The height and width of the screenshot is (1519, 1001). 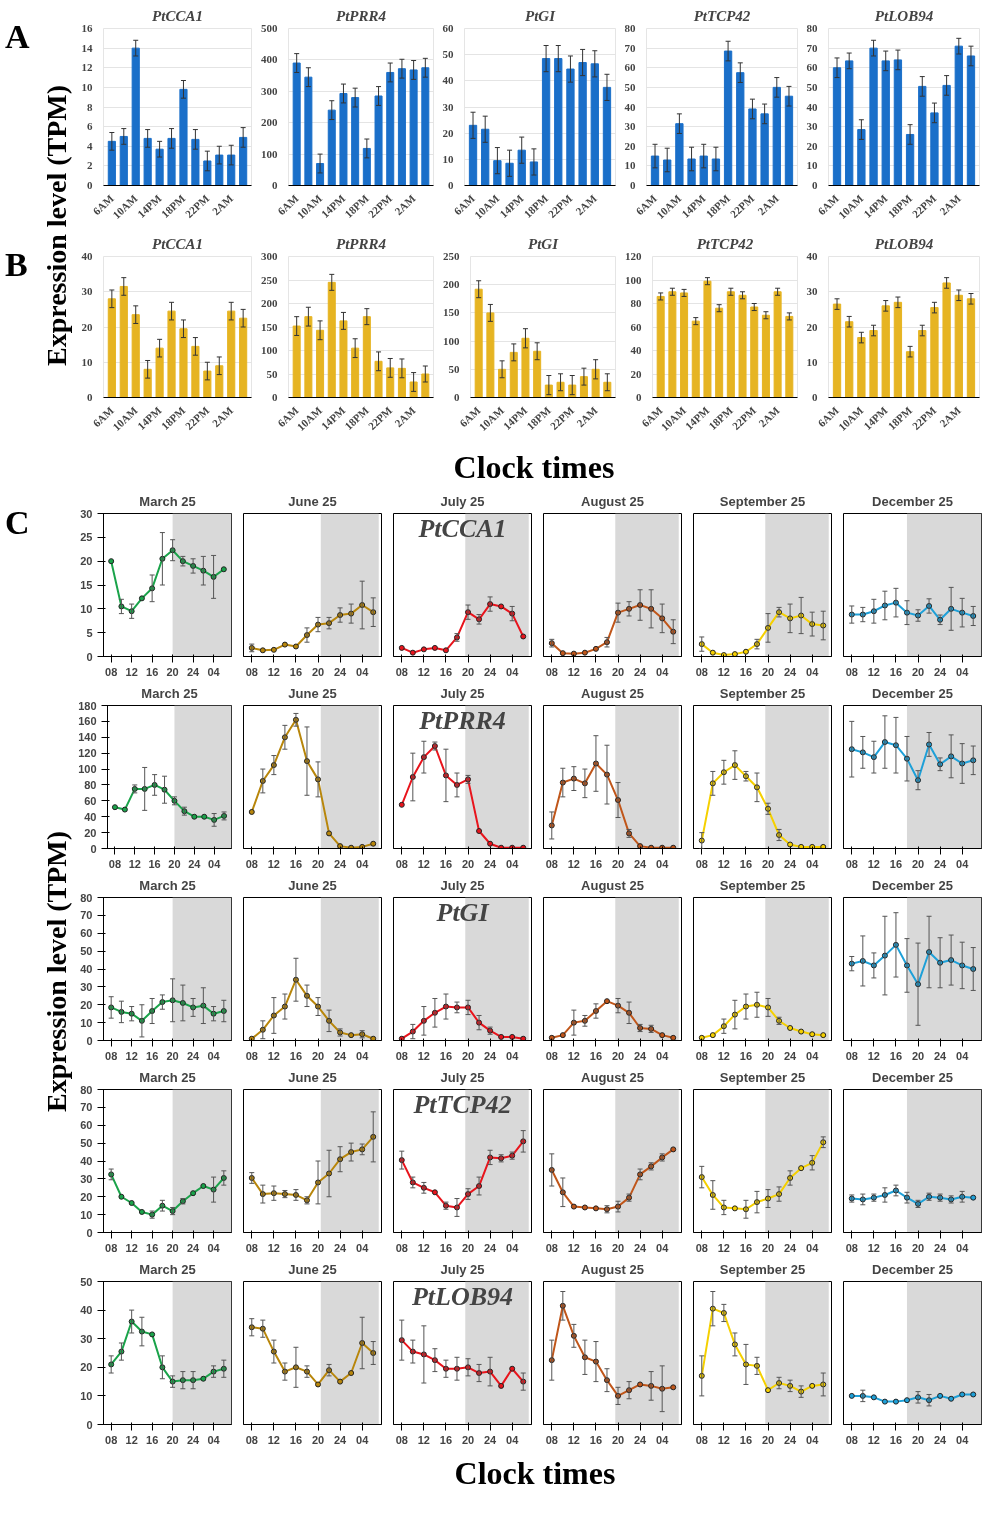 I want to click on x-axis-title: Clock times, so click(x=535, y=1473).